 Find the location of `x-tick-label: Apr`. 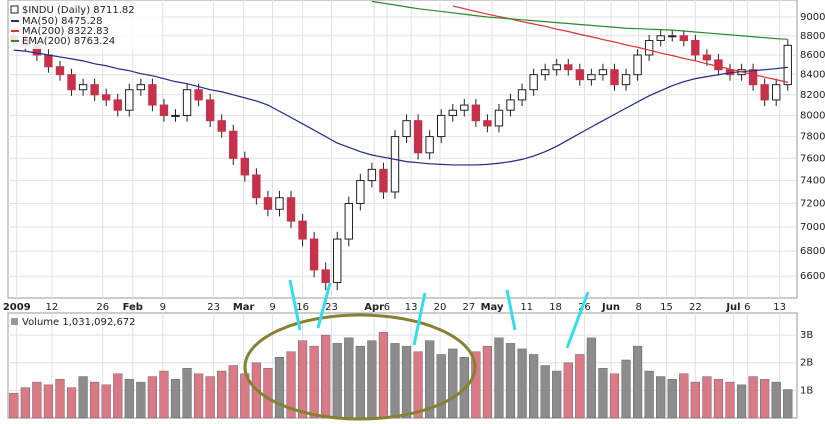

x-tick-label: Apr is located at coordinates (374, 307).